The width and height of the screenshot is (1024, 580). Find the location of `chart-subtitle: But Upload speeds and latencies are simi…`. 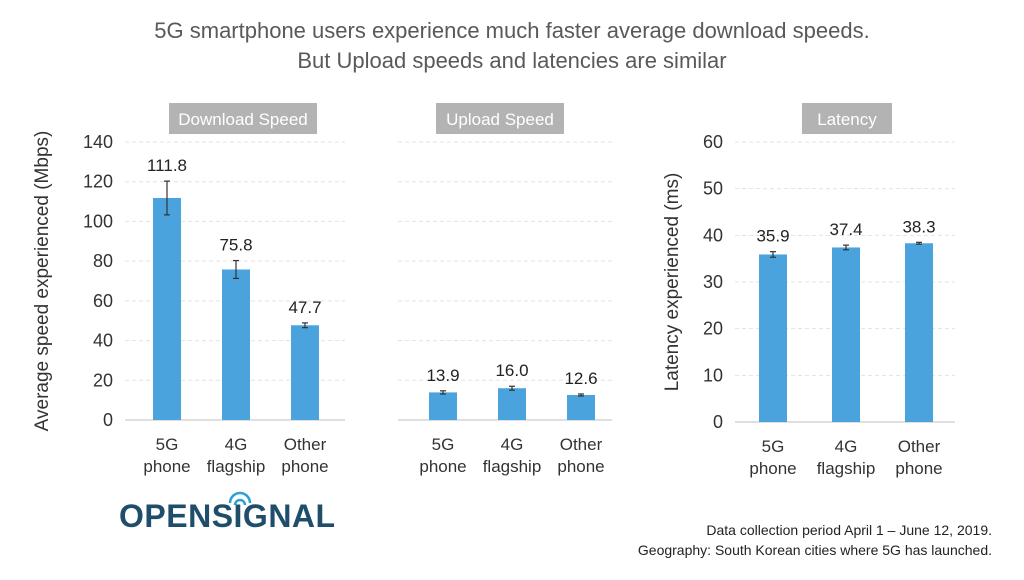

chart-subtitle: But Upload speeds and latencies are simi… is located at coordinates (512, 60).